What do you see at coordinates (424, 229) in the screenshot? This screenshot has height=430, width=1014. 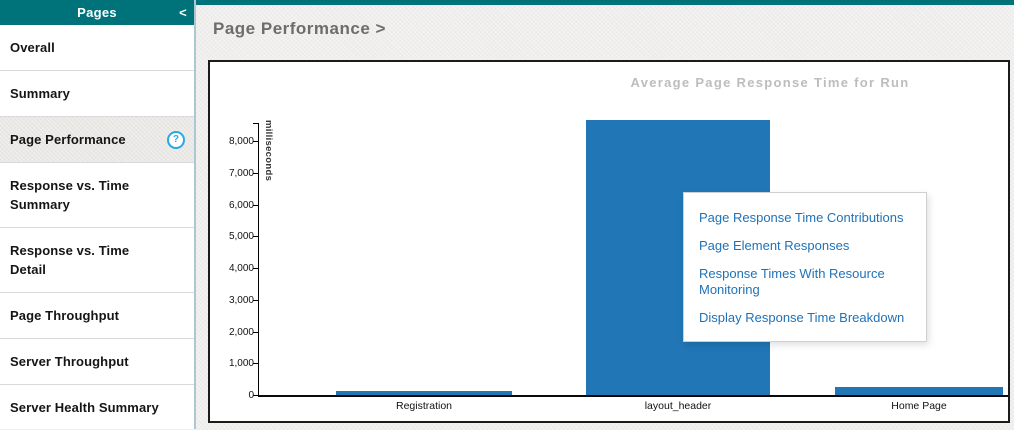 I see `bar-slot-registration` at bounding box center [424, 229].